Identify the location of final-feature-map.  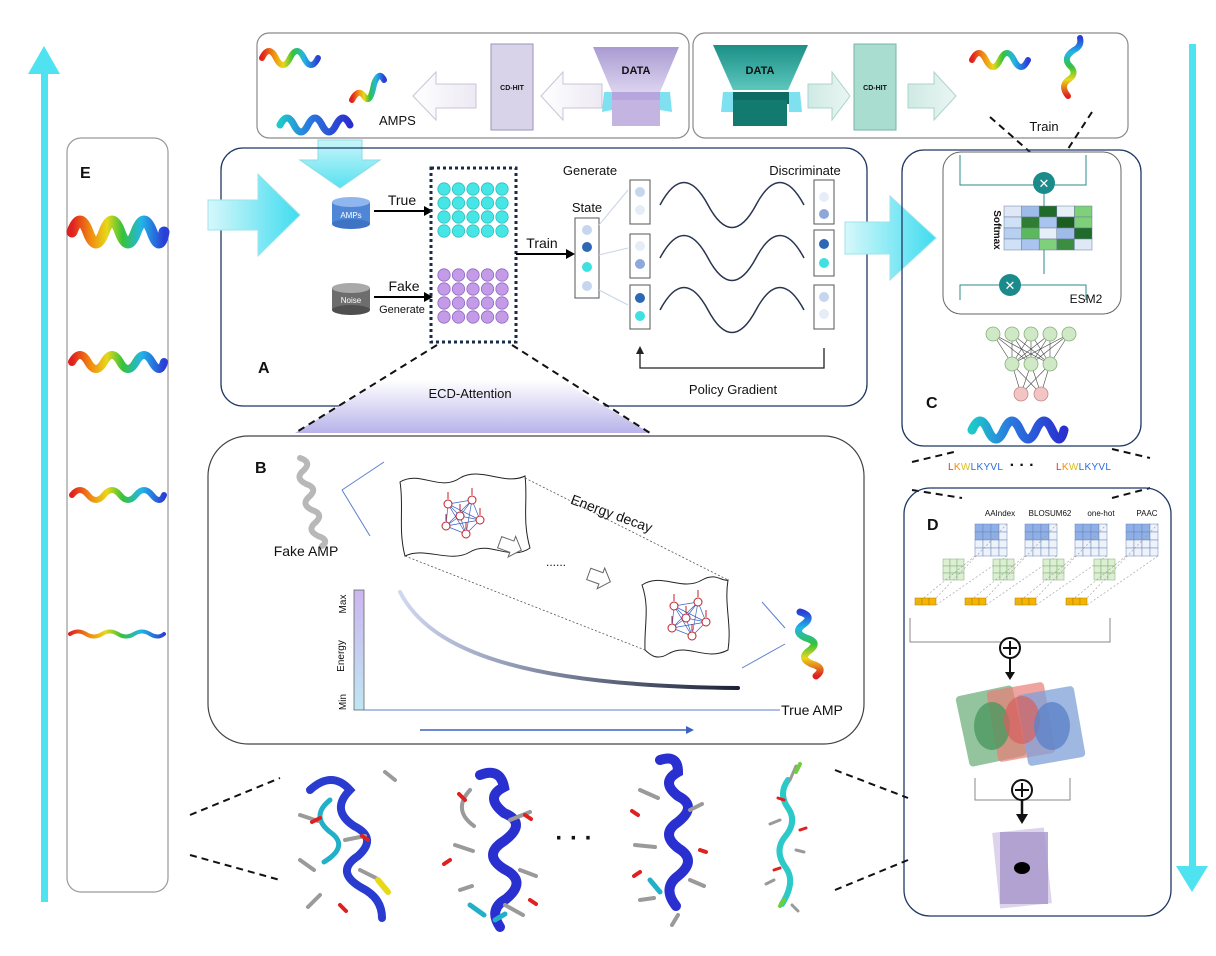
(1022, 868).